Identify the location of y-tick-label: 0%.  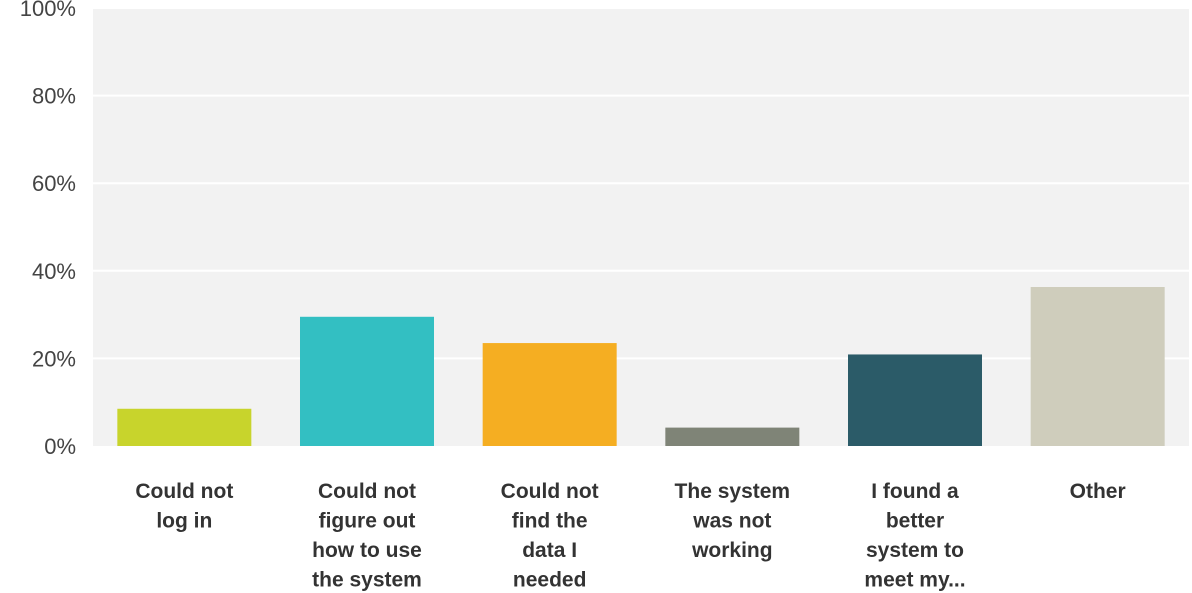
(60, 446).